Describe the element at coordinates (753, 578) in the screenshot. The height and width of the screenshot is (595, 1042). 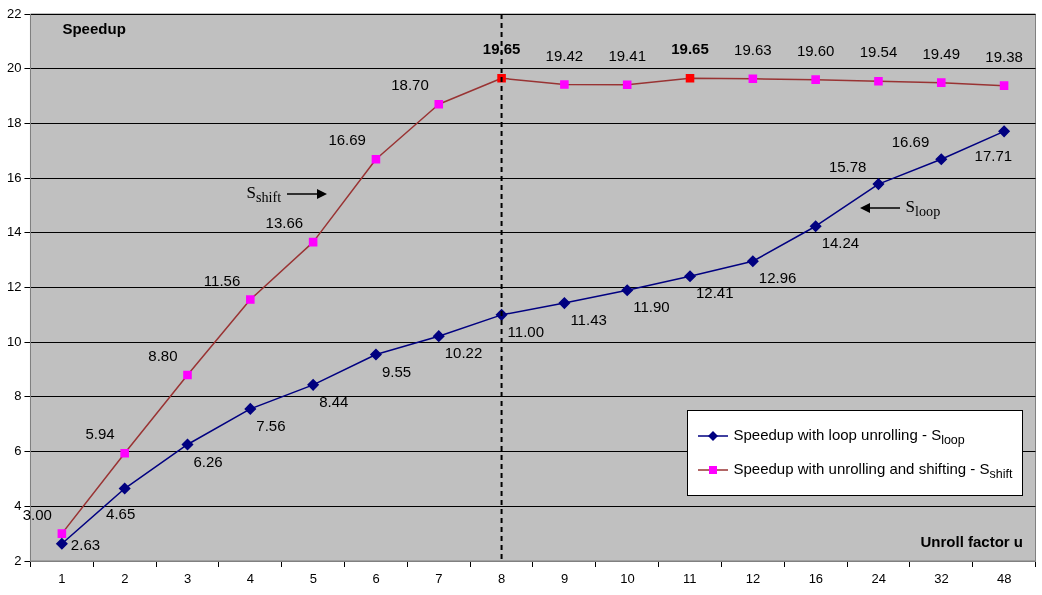
I see `x-tick-label: 12` at that location.